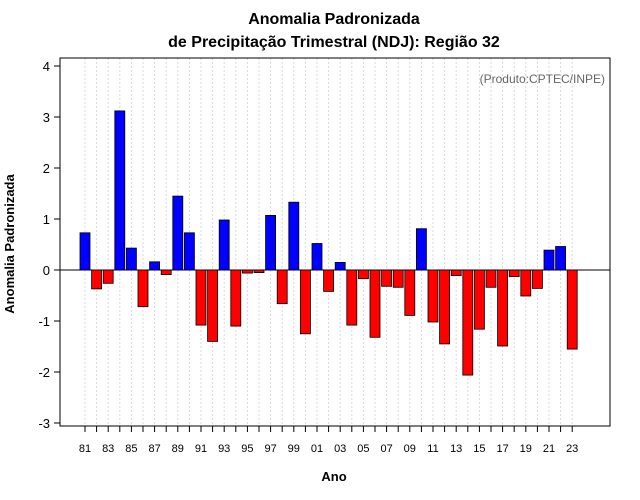 The height and width of the screenshot is (500, 640). What do you see at coordinates (9, 244) in the screenshot?
I see `y-axis-label: Anomalia Padronizada` at bounding box center [9, 244].